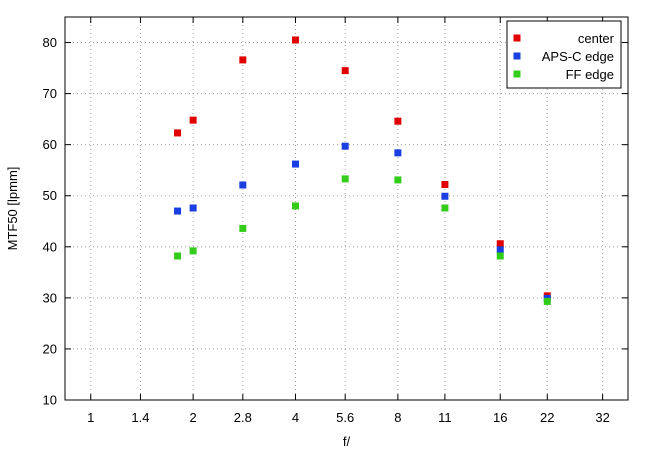 This screenshot has height=455, width=650. Describe the element at coordinates (347, 441) in the screenshot. I see `x-axis-title: f/` at that location.